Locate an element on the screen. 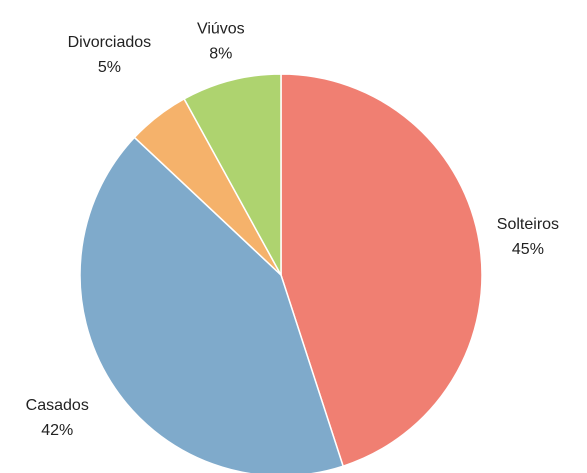 The width and height of the screenshot is (587, 473). category-label: Viúvos is located at coordinates (221, 29).